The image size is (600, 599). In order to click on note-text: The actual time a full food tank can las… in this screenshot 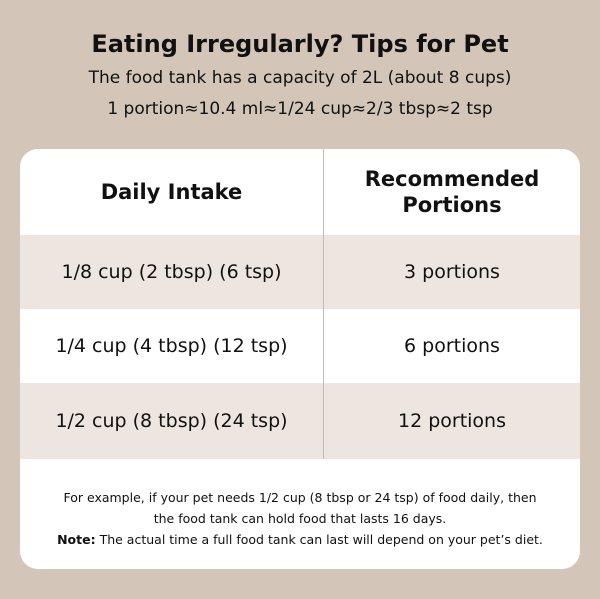, I will do `click(319, 539)`.